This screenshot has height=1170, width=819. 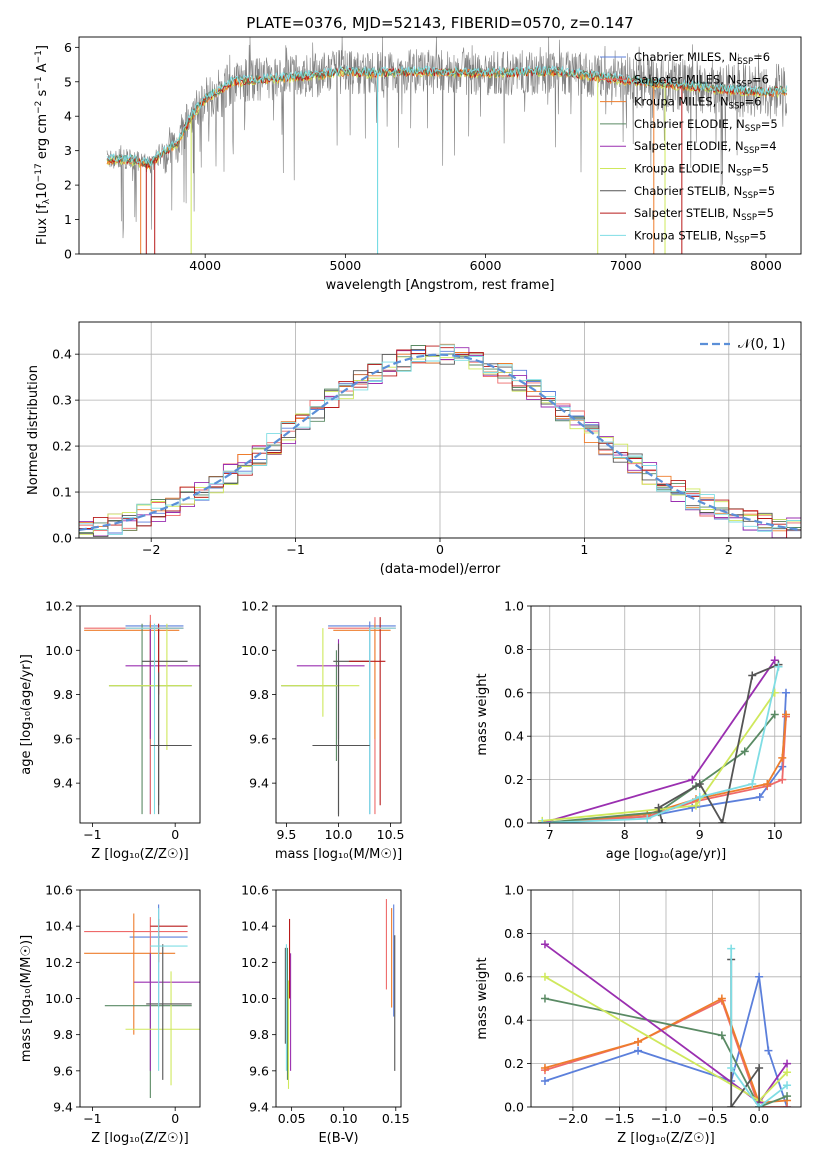 I want to click on y-tick-label: 2, so click(x=68, y=185).